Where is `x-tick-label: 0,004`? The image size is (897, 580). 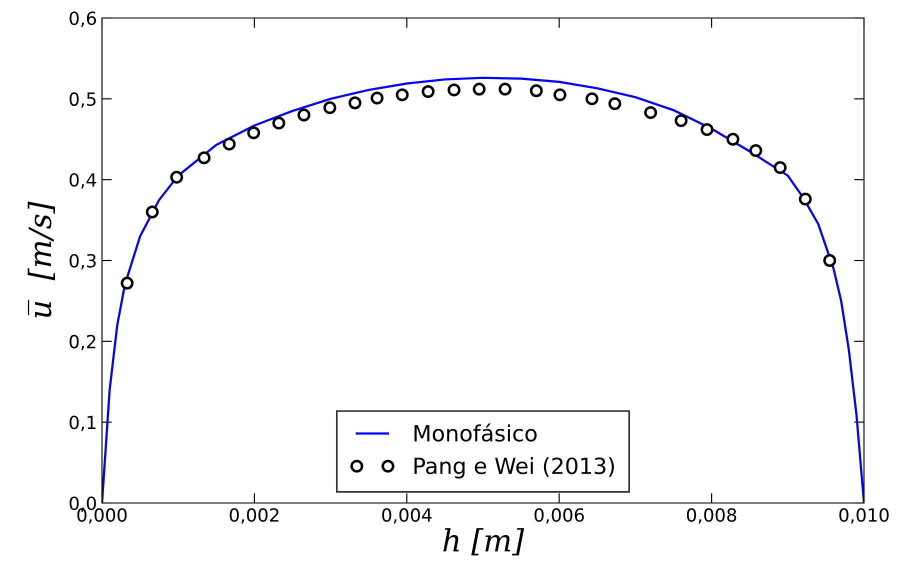 x-tick-label: 0,004 is located at coordinates (407, 516).